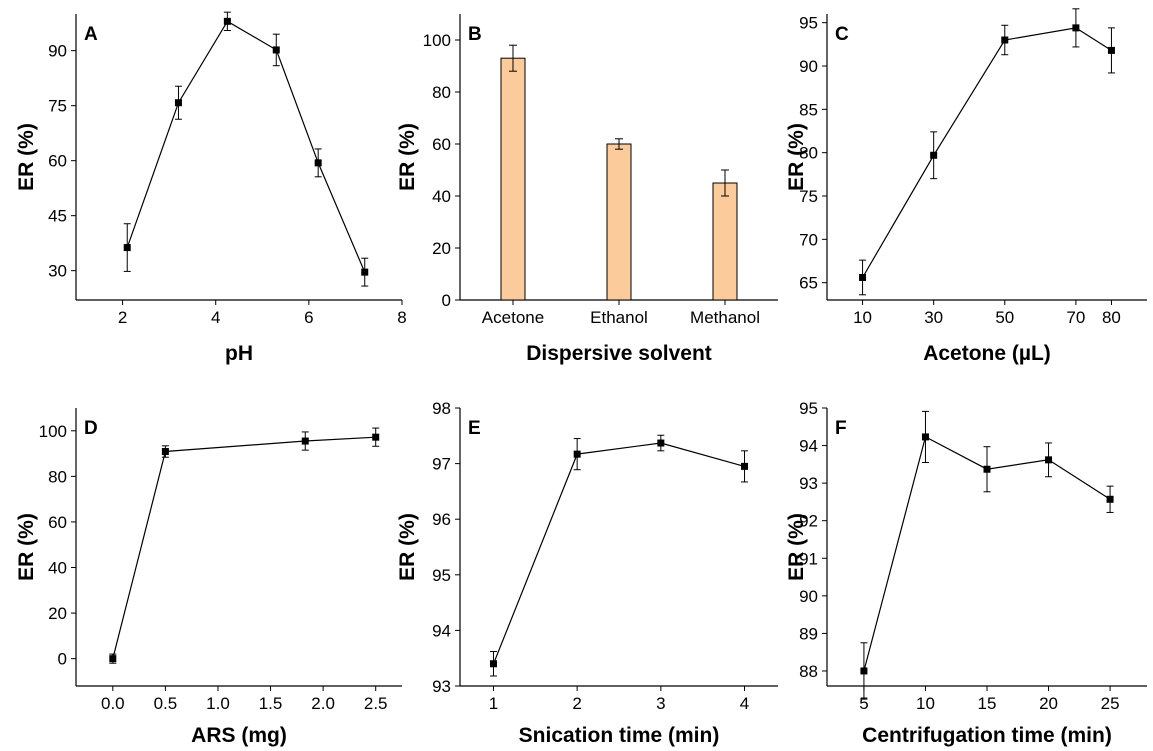 Image resolution: width=1153 pixels, height=751 pixels. What do you see at coordinates (808, 483) in the screenshot?
I see `y-tick-label: 93` at bounding box center [808, 483].